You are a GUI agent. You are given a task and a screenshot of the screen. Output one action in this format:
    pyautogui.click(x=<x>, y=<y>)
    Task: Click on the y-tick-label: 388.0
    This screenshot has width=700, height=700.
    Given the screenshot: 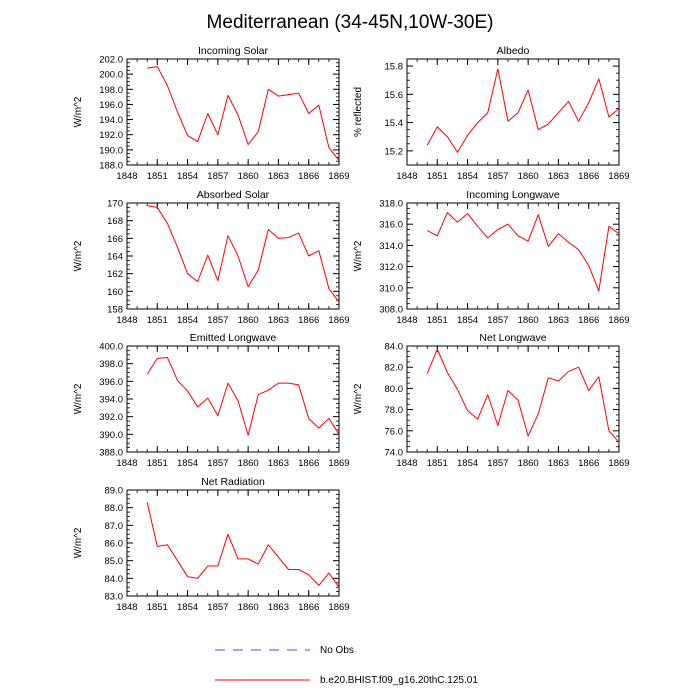 What is the action you would take?
    pyautogui.click(x=111, y=453)
    